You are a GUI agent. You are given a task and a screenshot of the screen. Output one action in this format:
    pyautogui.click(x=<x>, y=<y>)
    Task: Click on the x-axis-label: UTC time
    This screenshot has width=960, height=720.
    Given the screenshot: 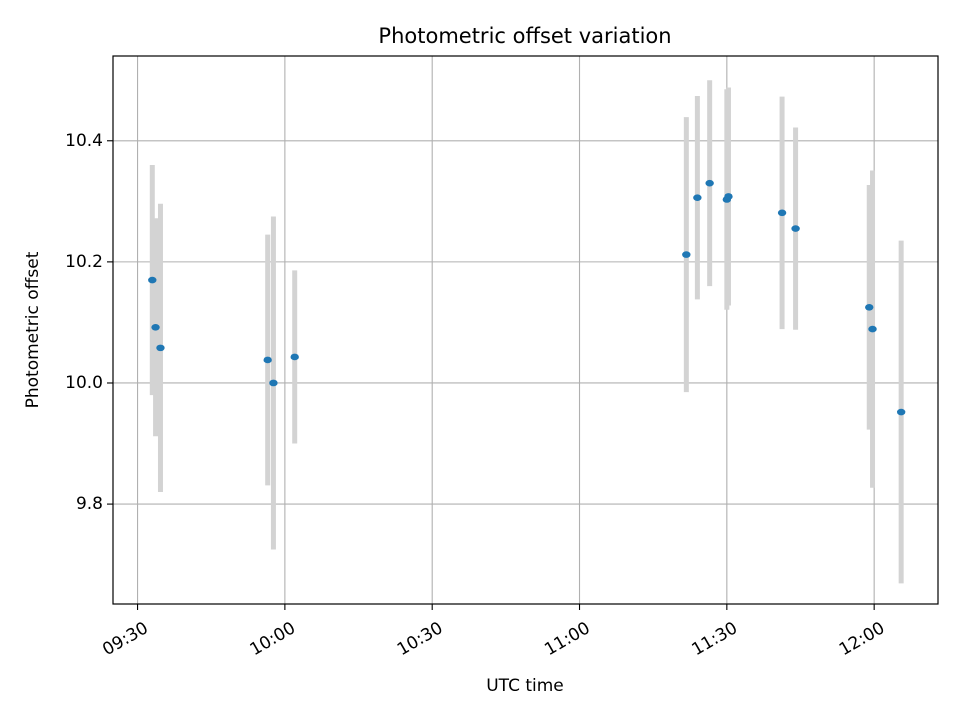 What is the action you would take?
    pyautogui.click(x=525, y=686)
    